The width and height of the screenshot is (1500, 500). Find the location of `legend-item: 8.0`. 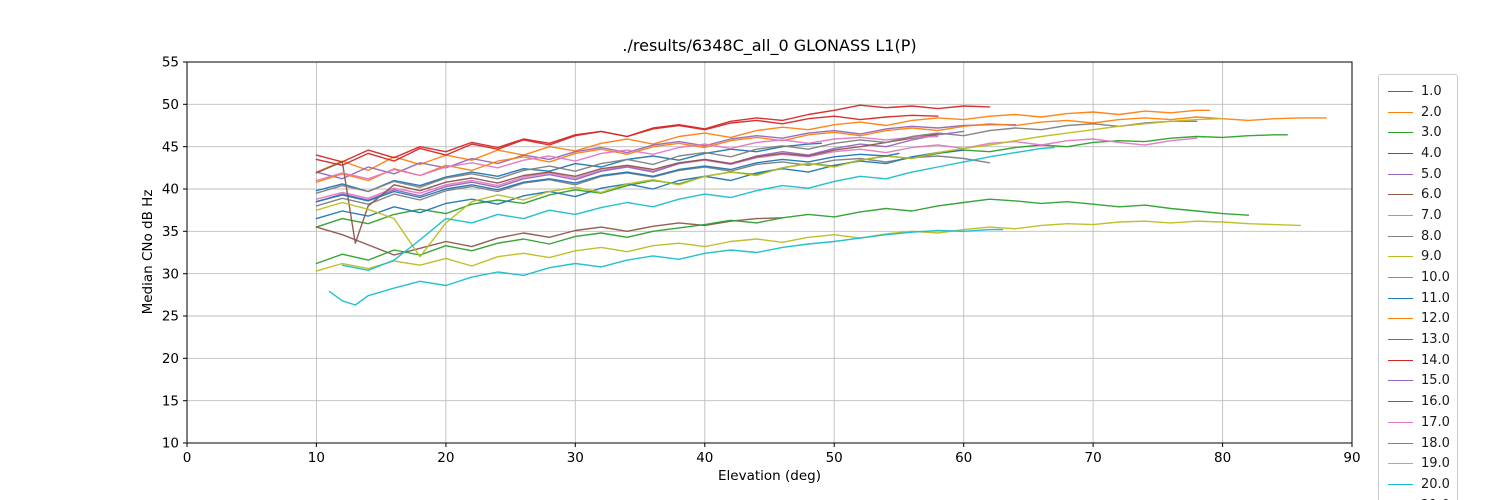

legend-item: 8.0 is located at coordinates (1419, 236).